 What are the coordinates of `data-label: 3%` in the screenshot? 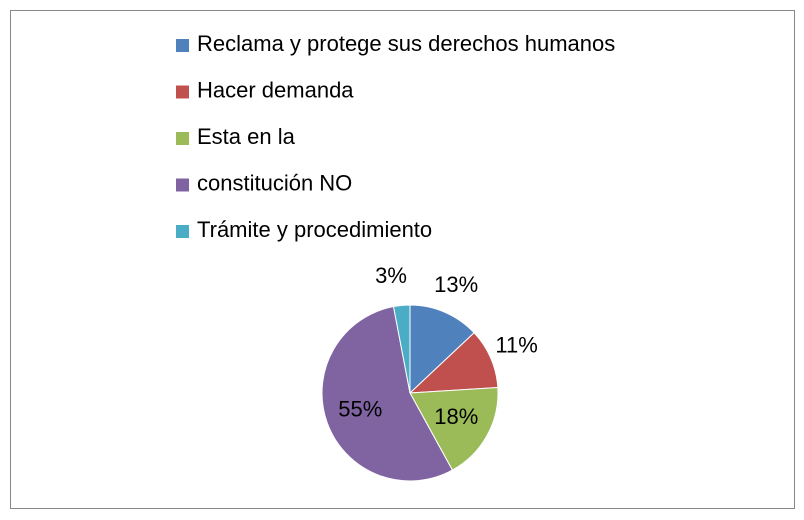 It's located at (391, 275).